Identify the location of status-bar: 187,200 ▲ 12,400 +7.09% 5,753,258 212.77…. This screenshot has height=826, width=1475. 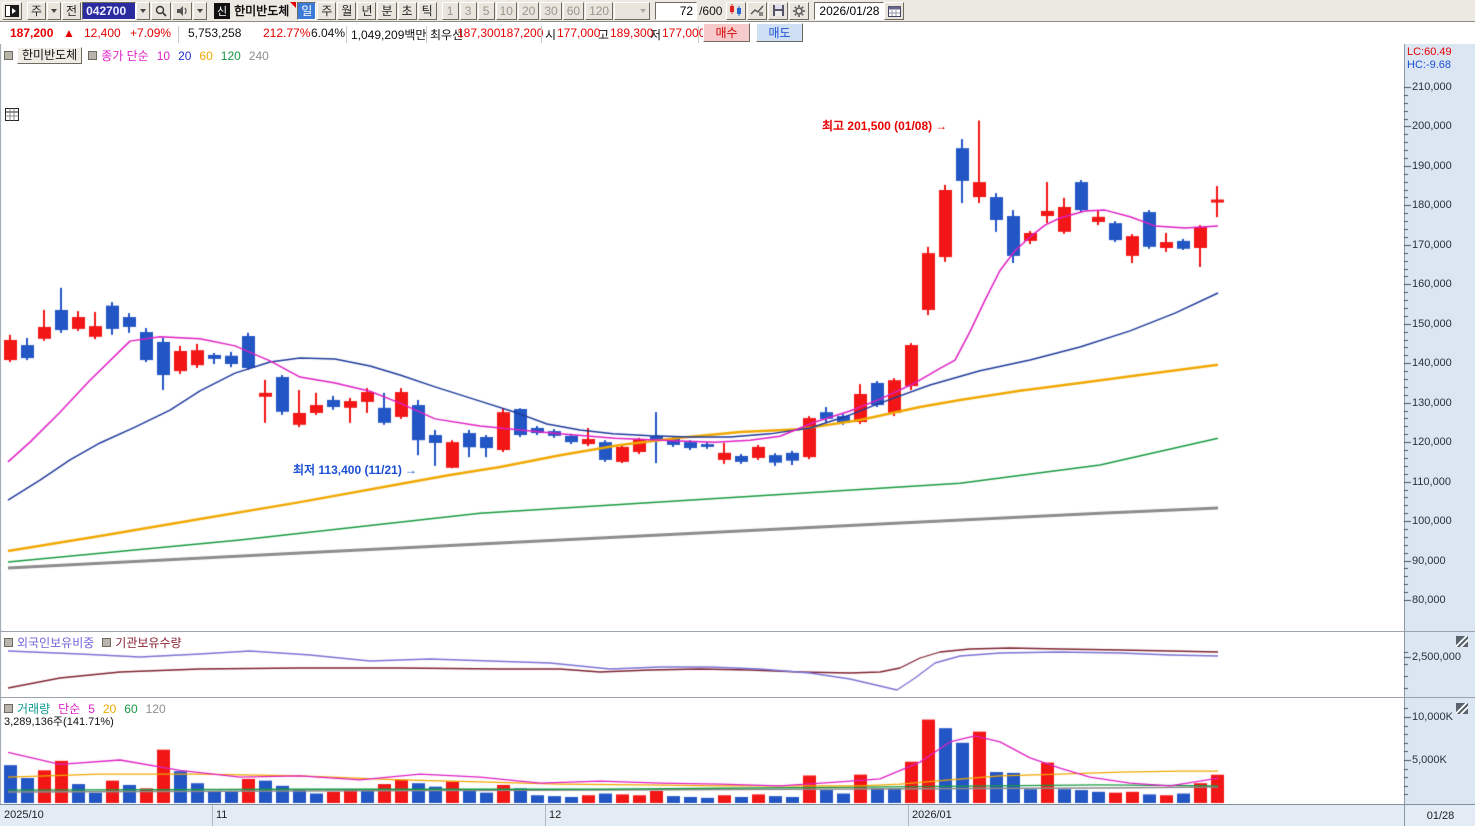
(737, 33).